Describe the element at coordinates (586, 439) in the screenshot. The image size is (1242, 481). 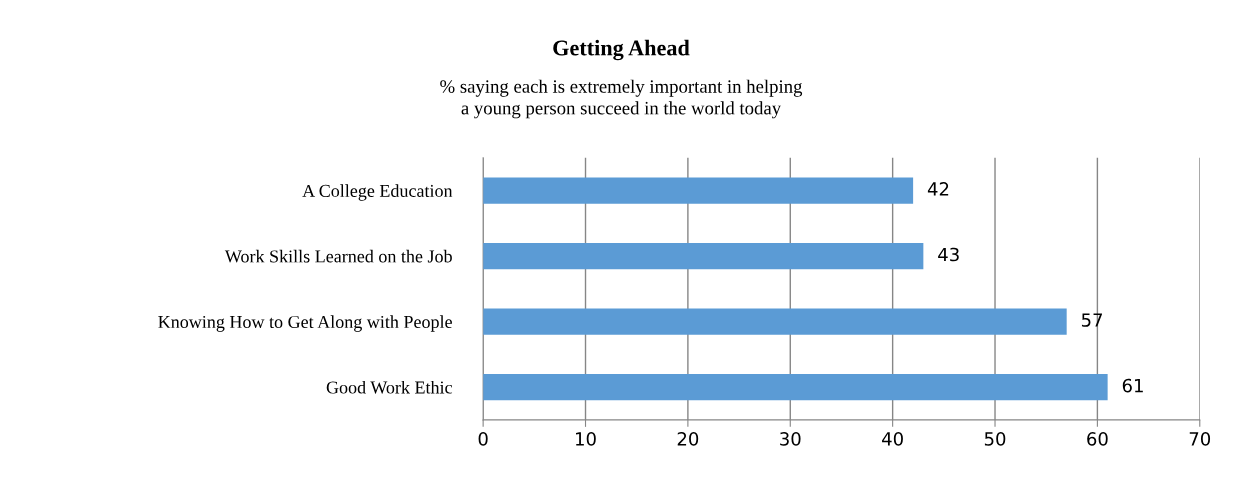
I see `x-tick-label: 10` at that location.